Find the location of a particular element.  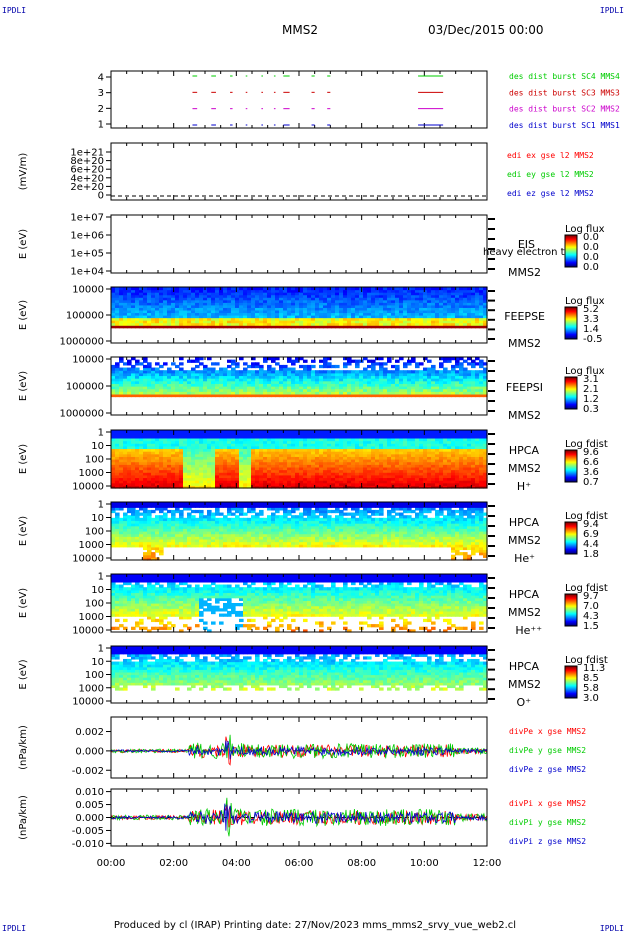

feepsi-colorbar-tick: 0.3 is located at coordinates (591, 409).